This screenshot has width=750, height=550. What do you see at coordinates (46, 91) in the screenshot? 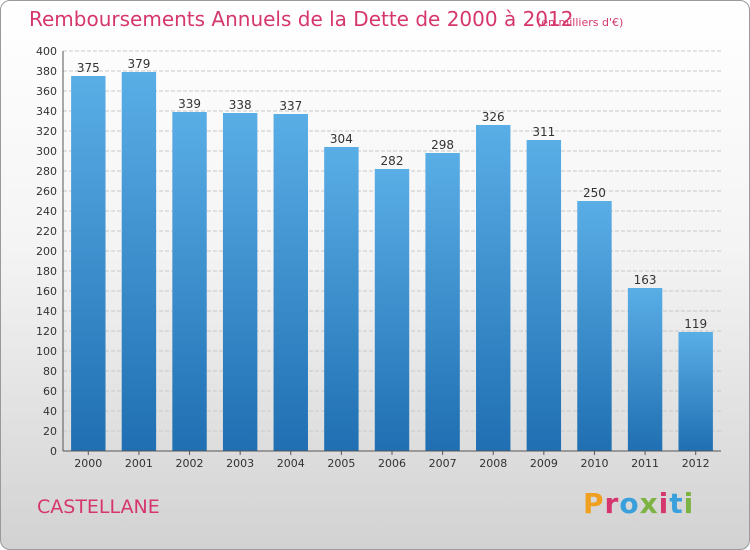
I see `y-tick-label: 360` at bounding box center [46, 91].